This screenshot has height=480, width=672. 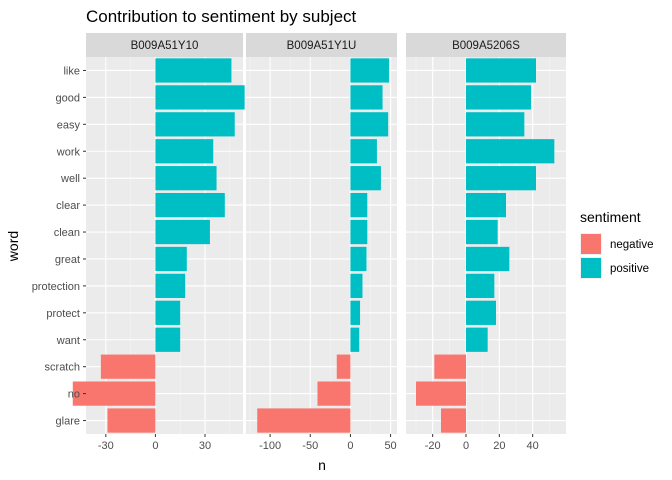 I want to click on x-tick-label: 30, so click(x=205, y=446).